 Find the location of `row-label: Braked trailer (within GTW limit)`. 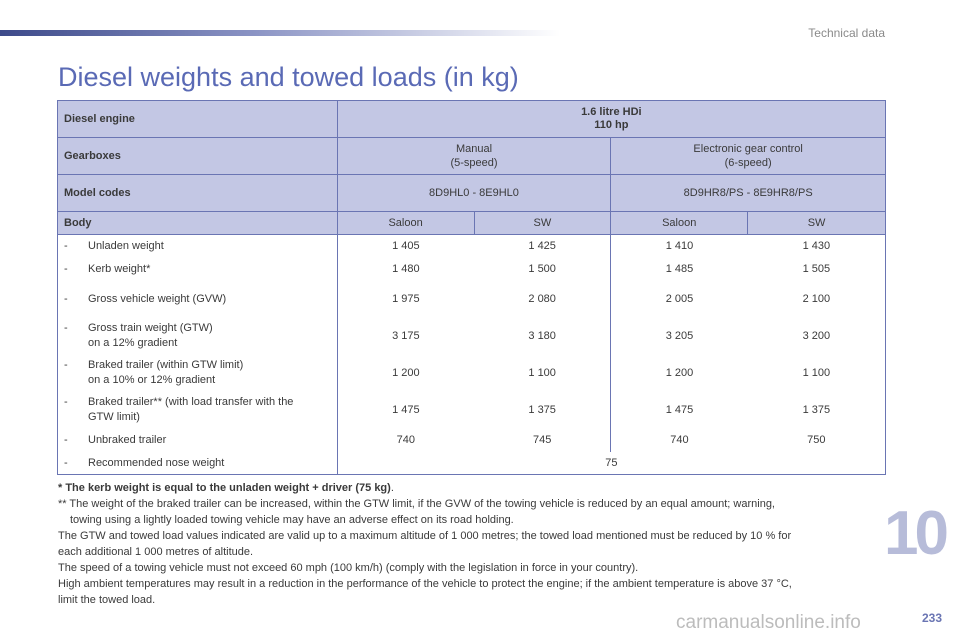

row-label: Braked trailer (within GTW limit) is located at coordinates (166, 365).